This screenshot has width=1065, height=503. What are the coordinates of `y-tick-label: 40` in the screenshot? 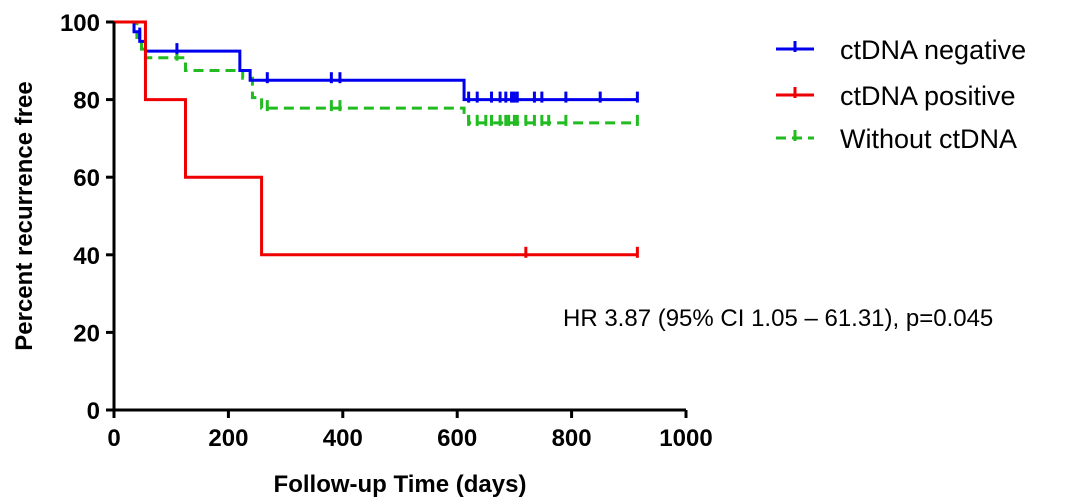 It's located at (86, 256).